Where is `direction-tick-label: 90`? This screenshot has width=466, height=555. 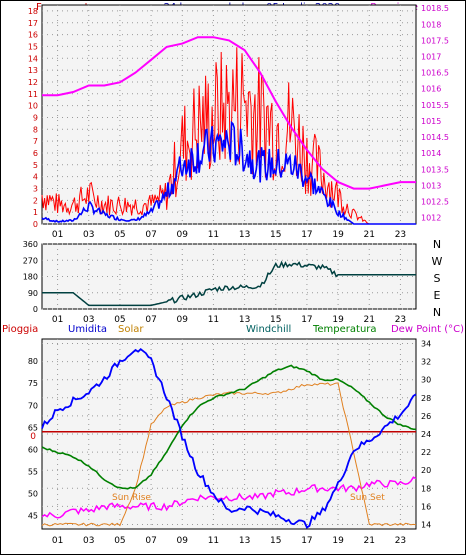 direction-tick-label: 90 is located at coordinates (33, 293).